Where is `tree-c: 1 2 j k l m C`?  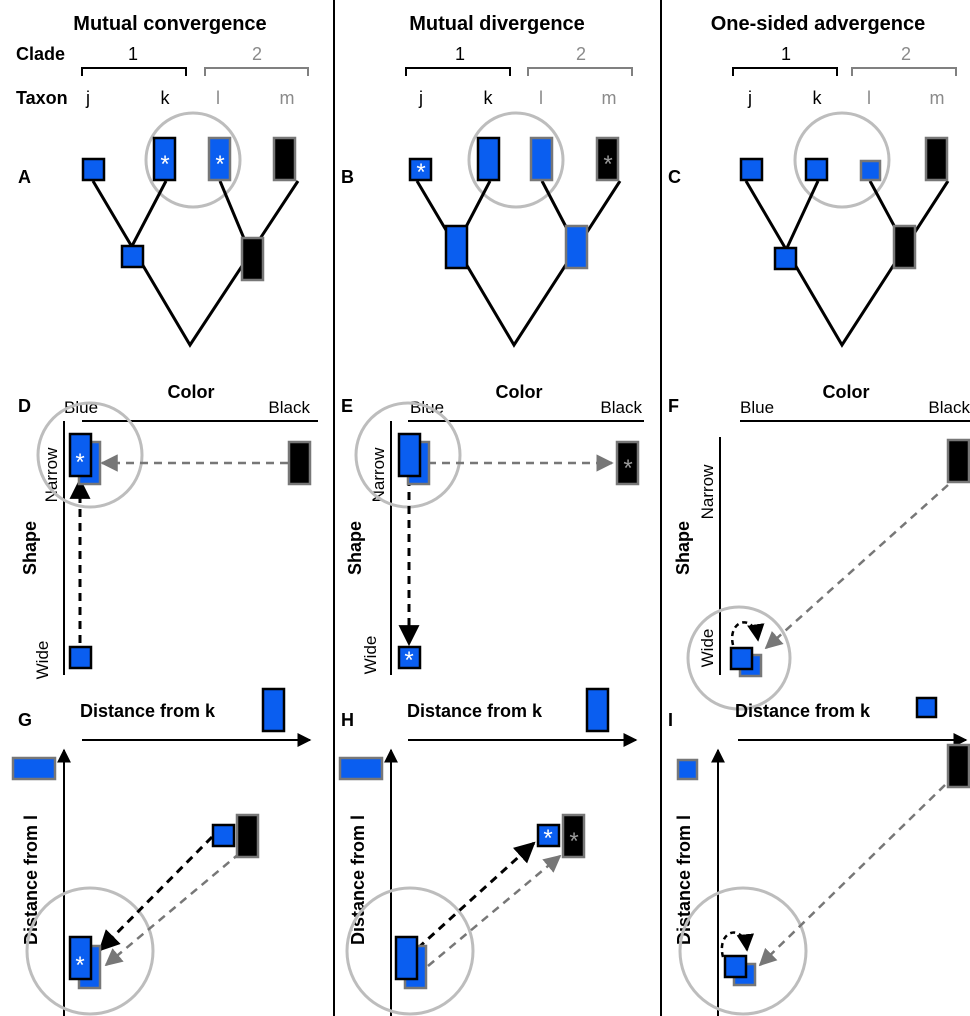
tree-c: 1 2 j k l m C is located at coordinates (812, 196).